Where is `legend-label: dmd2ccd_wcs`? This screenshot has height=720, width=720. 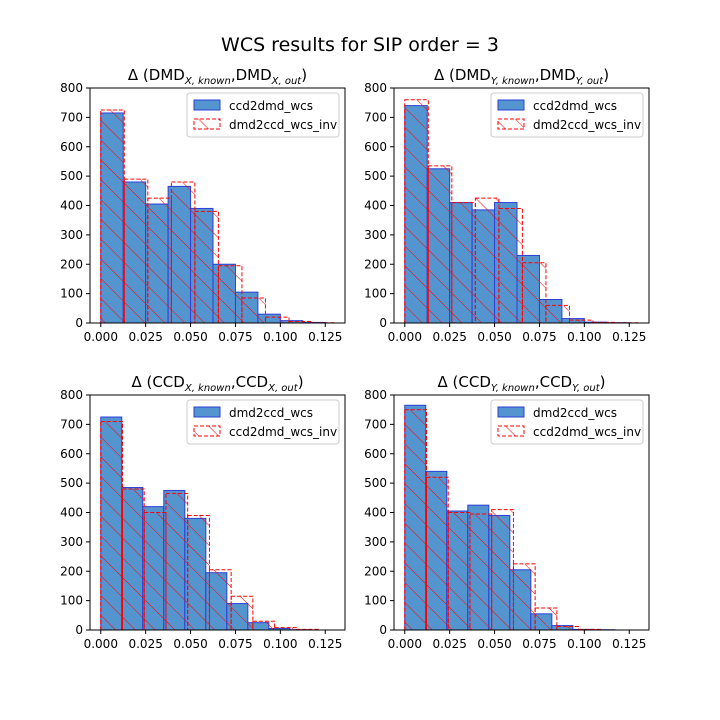
legend-label: dmd2ccd_wcs is located at coordinates (271, 413).